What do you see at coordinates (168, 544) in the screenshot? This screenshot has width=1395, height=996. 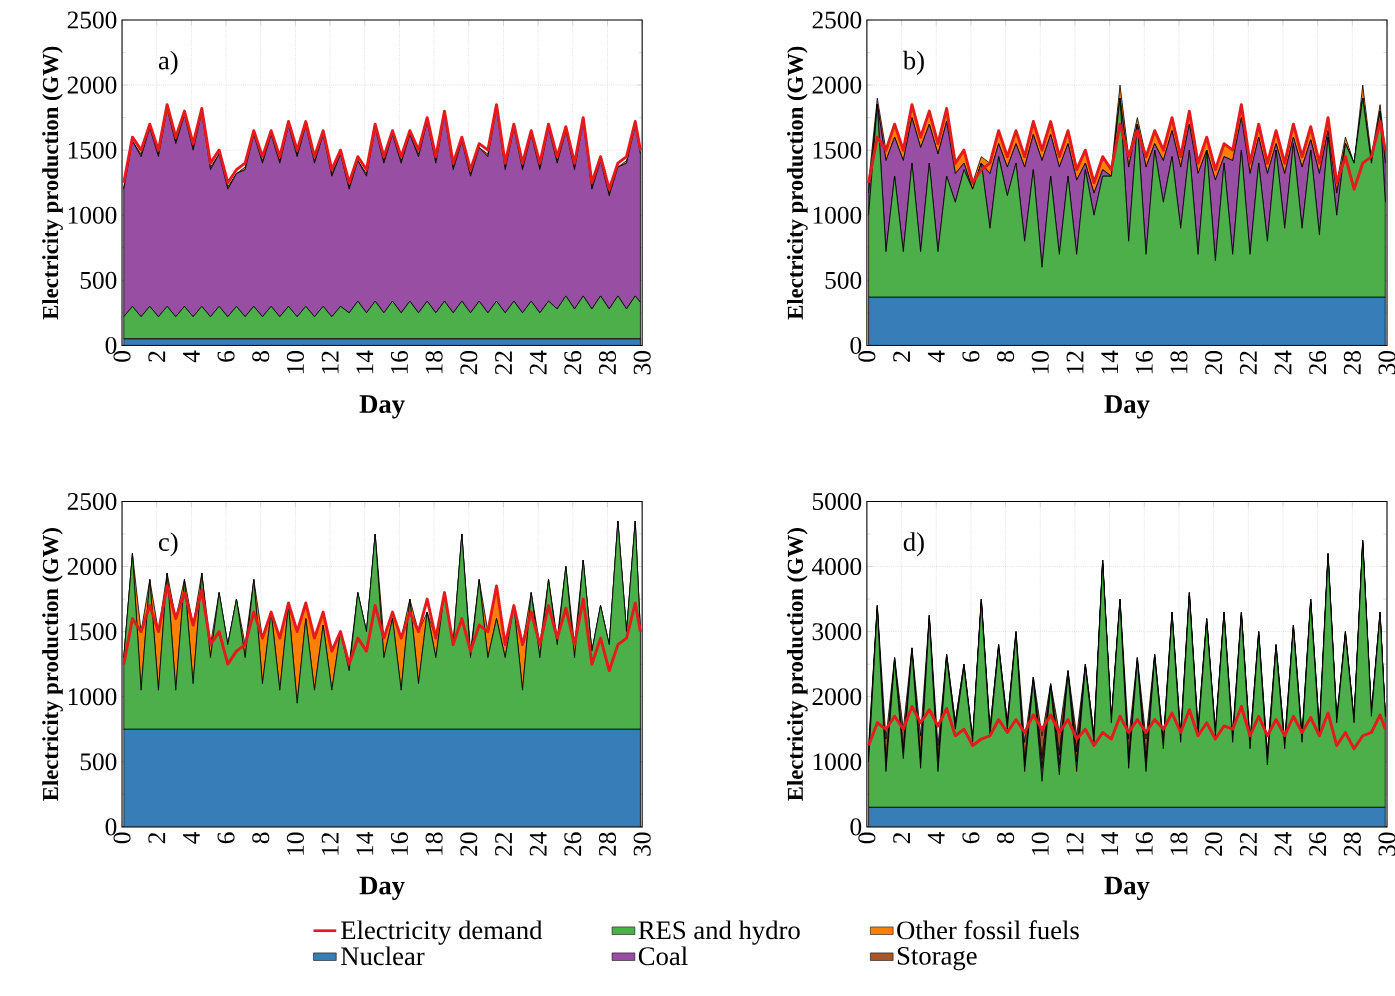 I see `annotation: c)` at bounding box center [168, 544].